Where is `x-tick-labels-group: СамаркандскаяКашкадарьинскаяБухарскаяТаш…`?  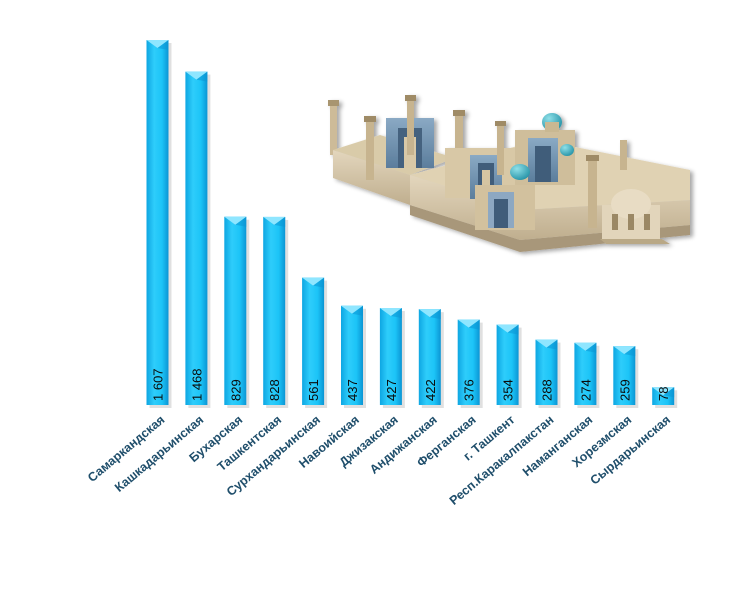 x-tick-labels-group: СамаркандскаяКашкадарьинскаяБухарскаяТаш… is located at coordinates (379, 460).